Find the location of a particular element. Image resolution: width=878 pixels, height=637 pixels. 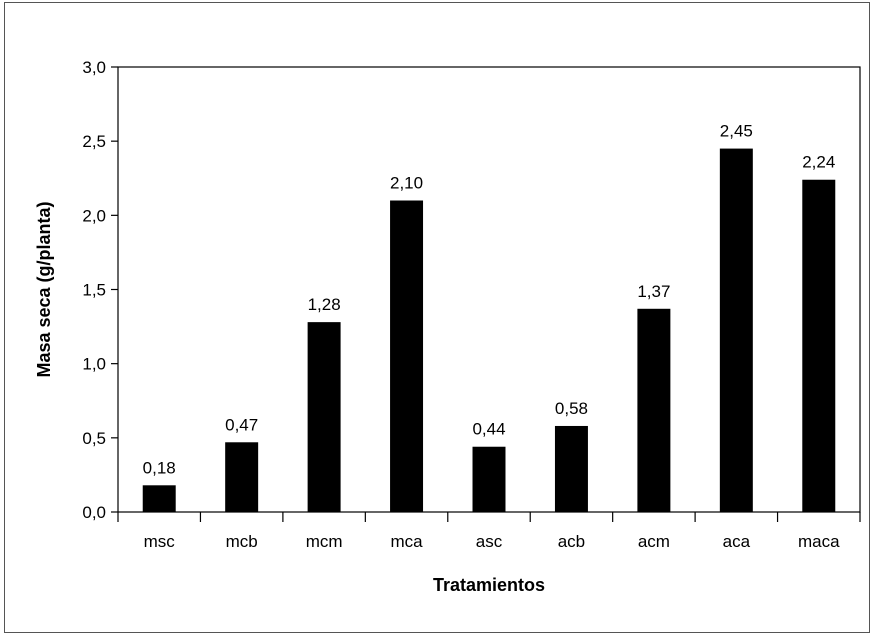

y-tick-label: 3,0 is located at coordinates (94, 67).